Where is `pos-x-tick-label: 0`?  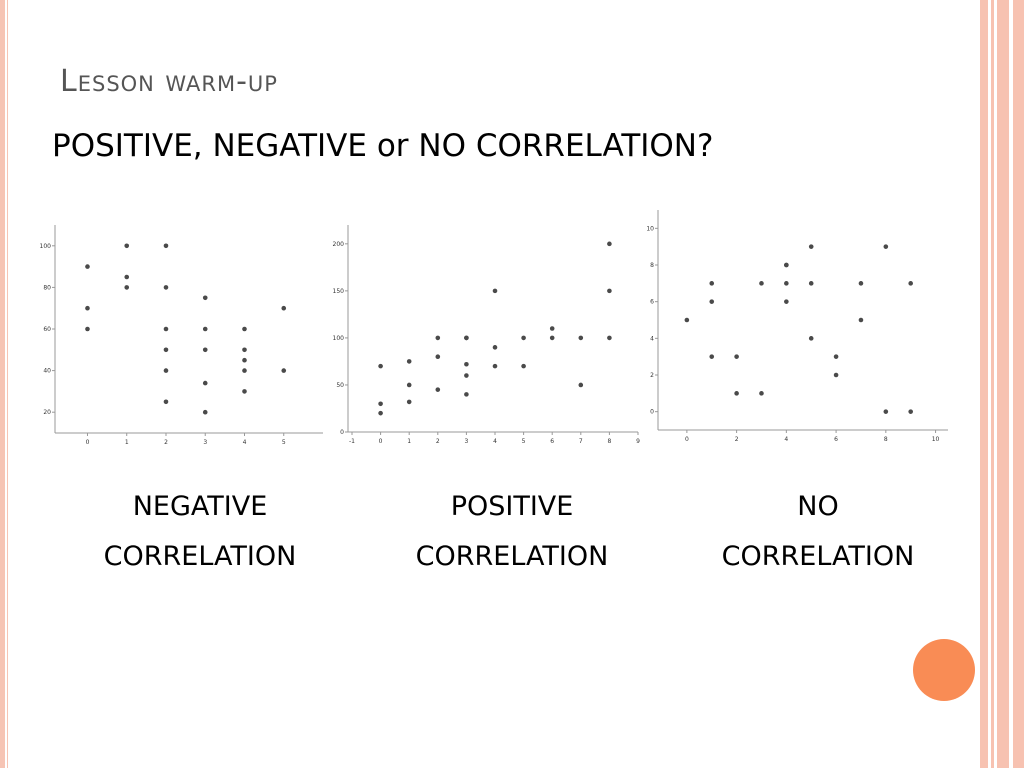 pos-x-tick-label: 0 is located at coordinates (381, 441).